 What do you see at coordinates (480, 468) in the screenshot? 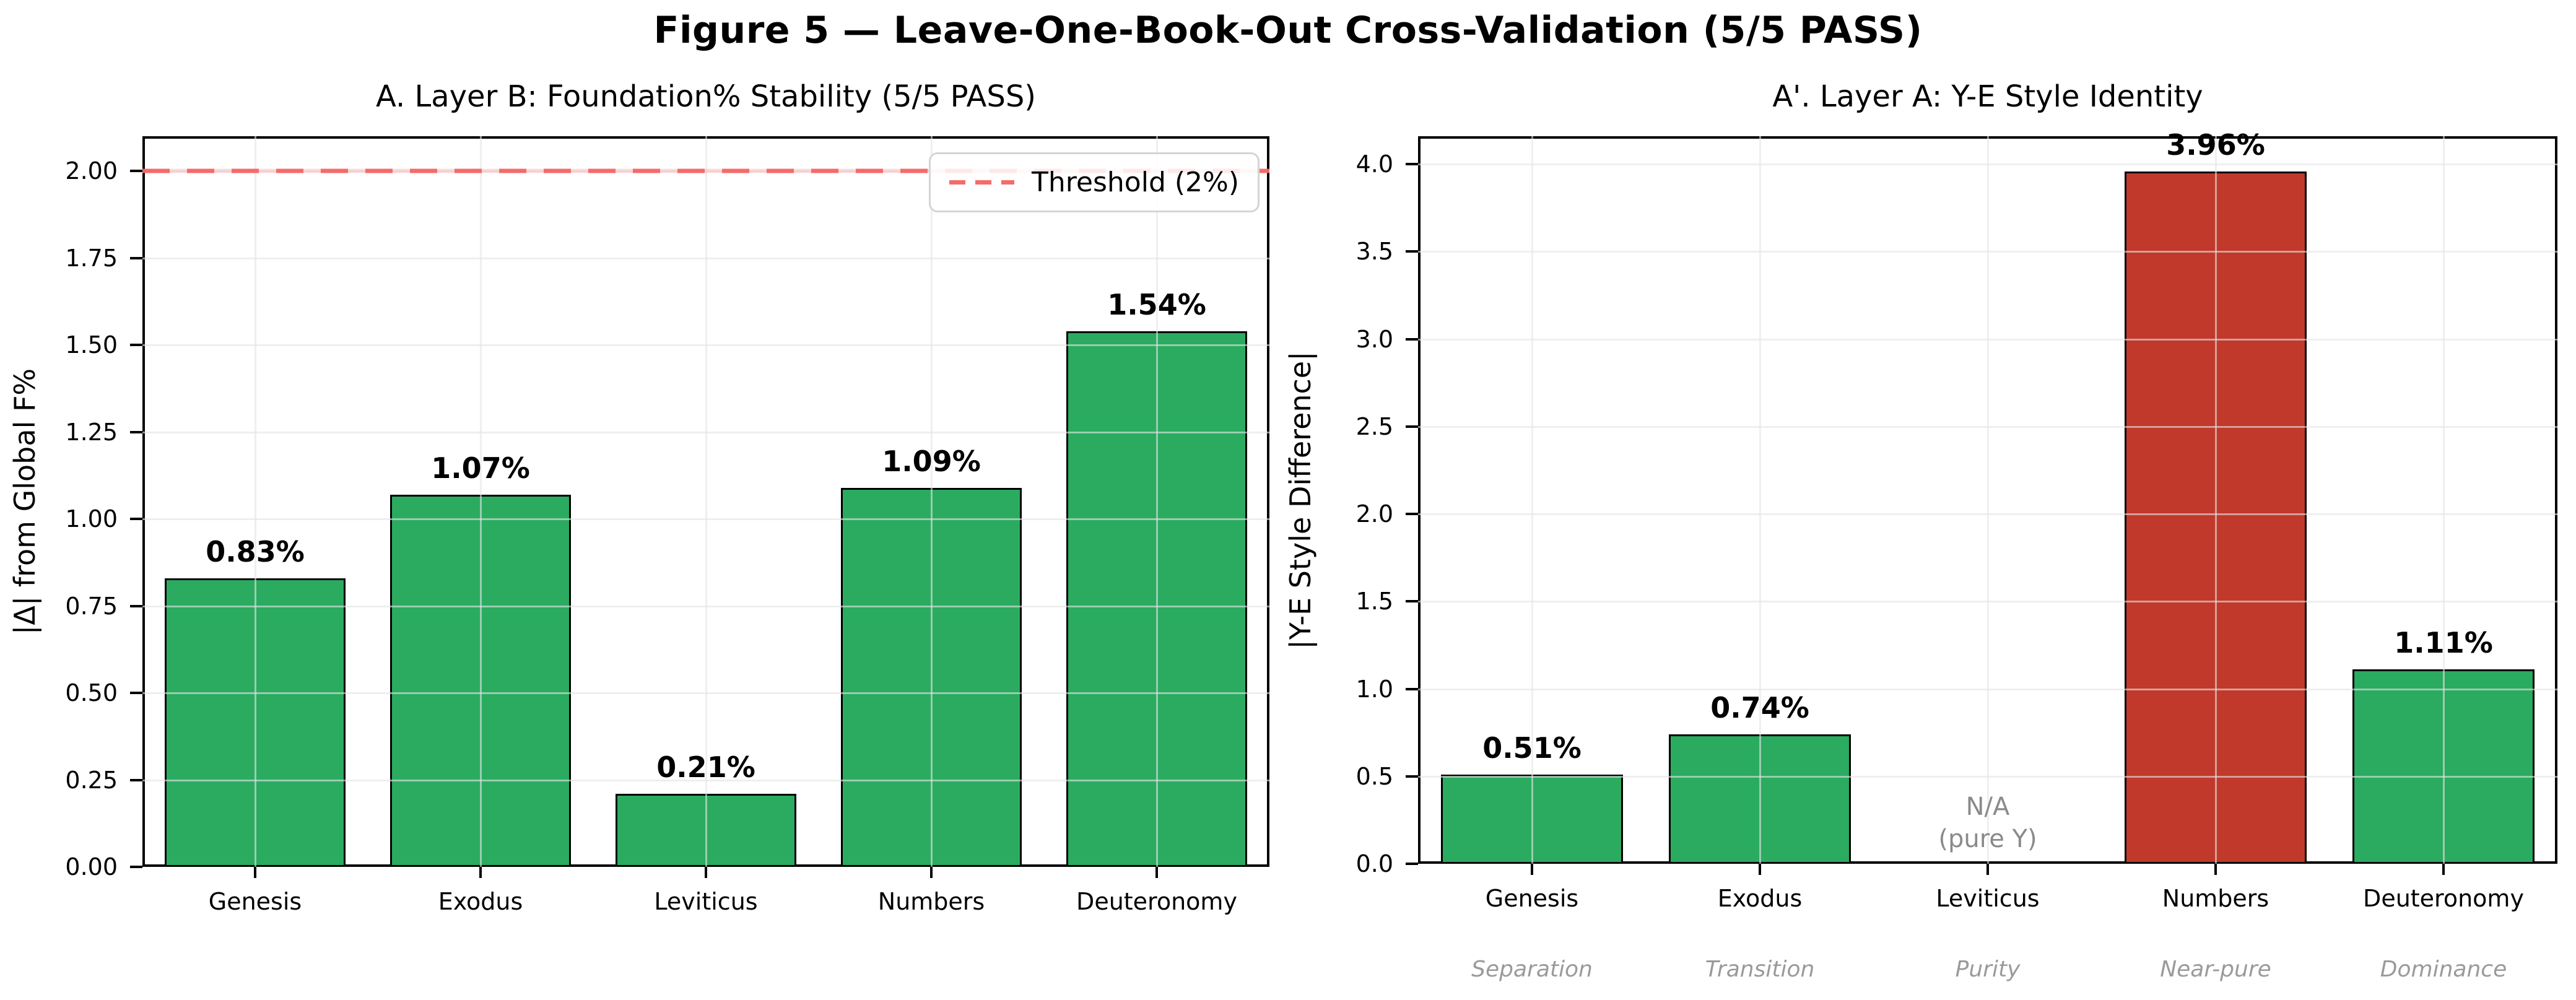
I see `bar-value-label: 1.07%` at bounding box center [480, 468].